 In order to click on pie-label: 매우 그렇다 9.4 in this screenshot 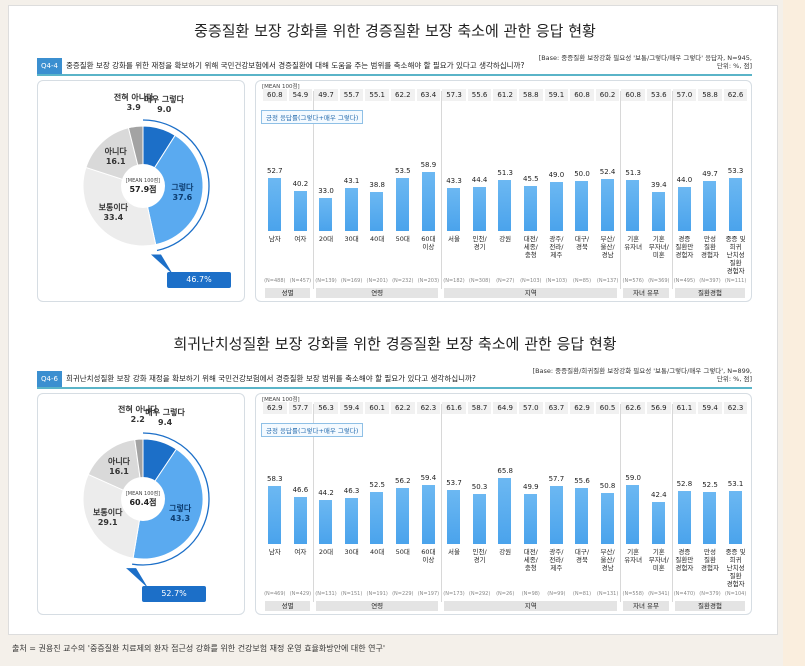, I will do `click(165, 418)`.